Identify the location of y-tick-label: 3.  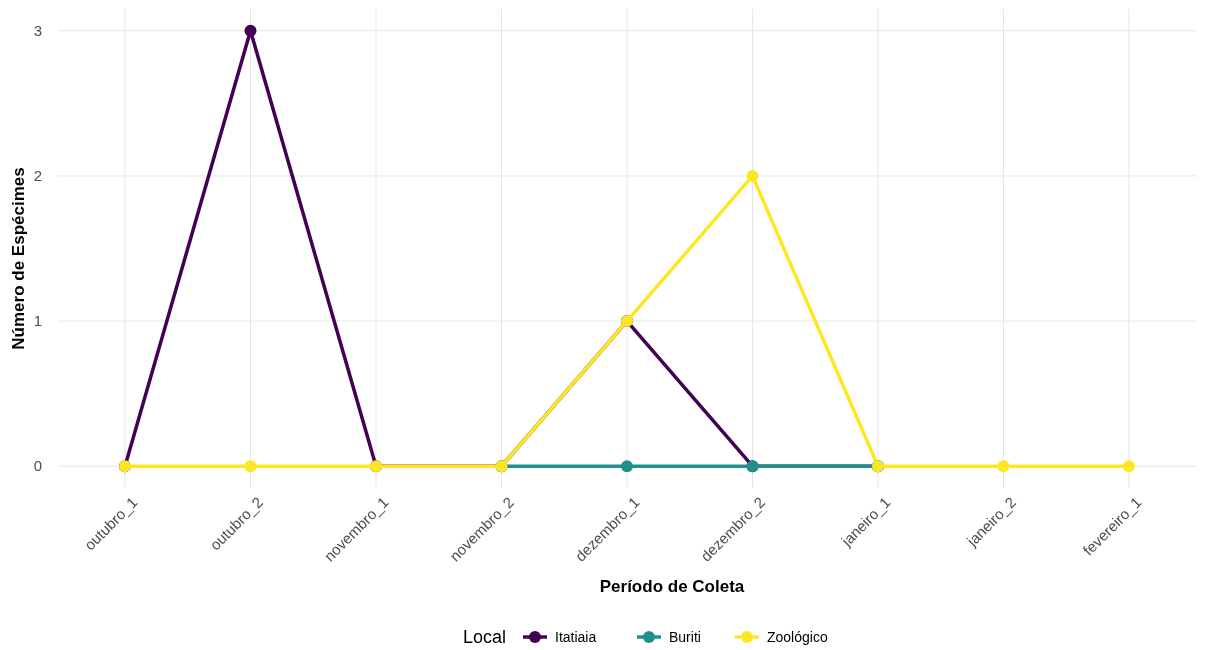
(37, 31).